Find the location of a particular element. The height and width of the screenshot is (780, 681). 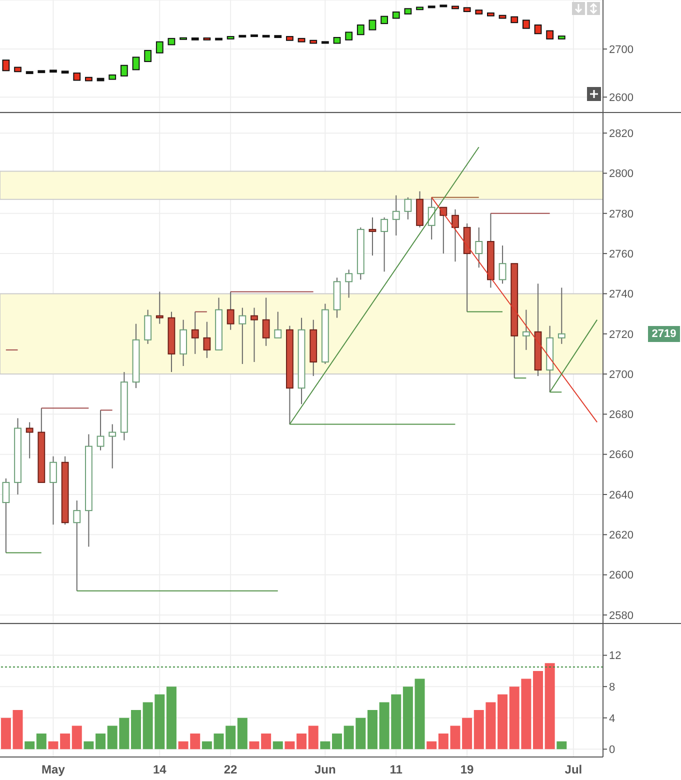

y-tick-label: 12 is located at coordinates (615, 656).